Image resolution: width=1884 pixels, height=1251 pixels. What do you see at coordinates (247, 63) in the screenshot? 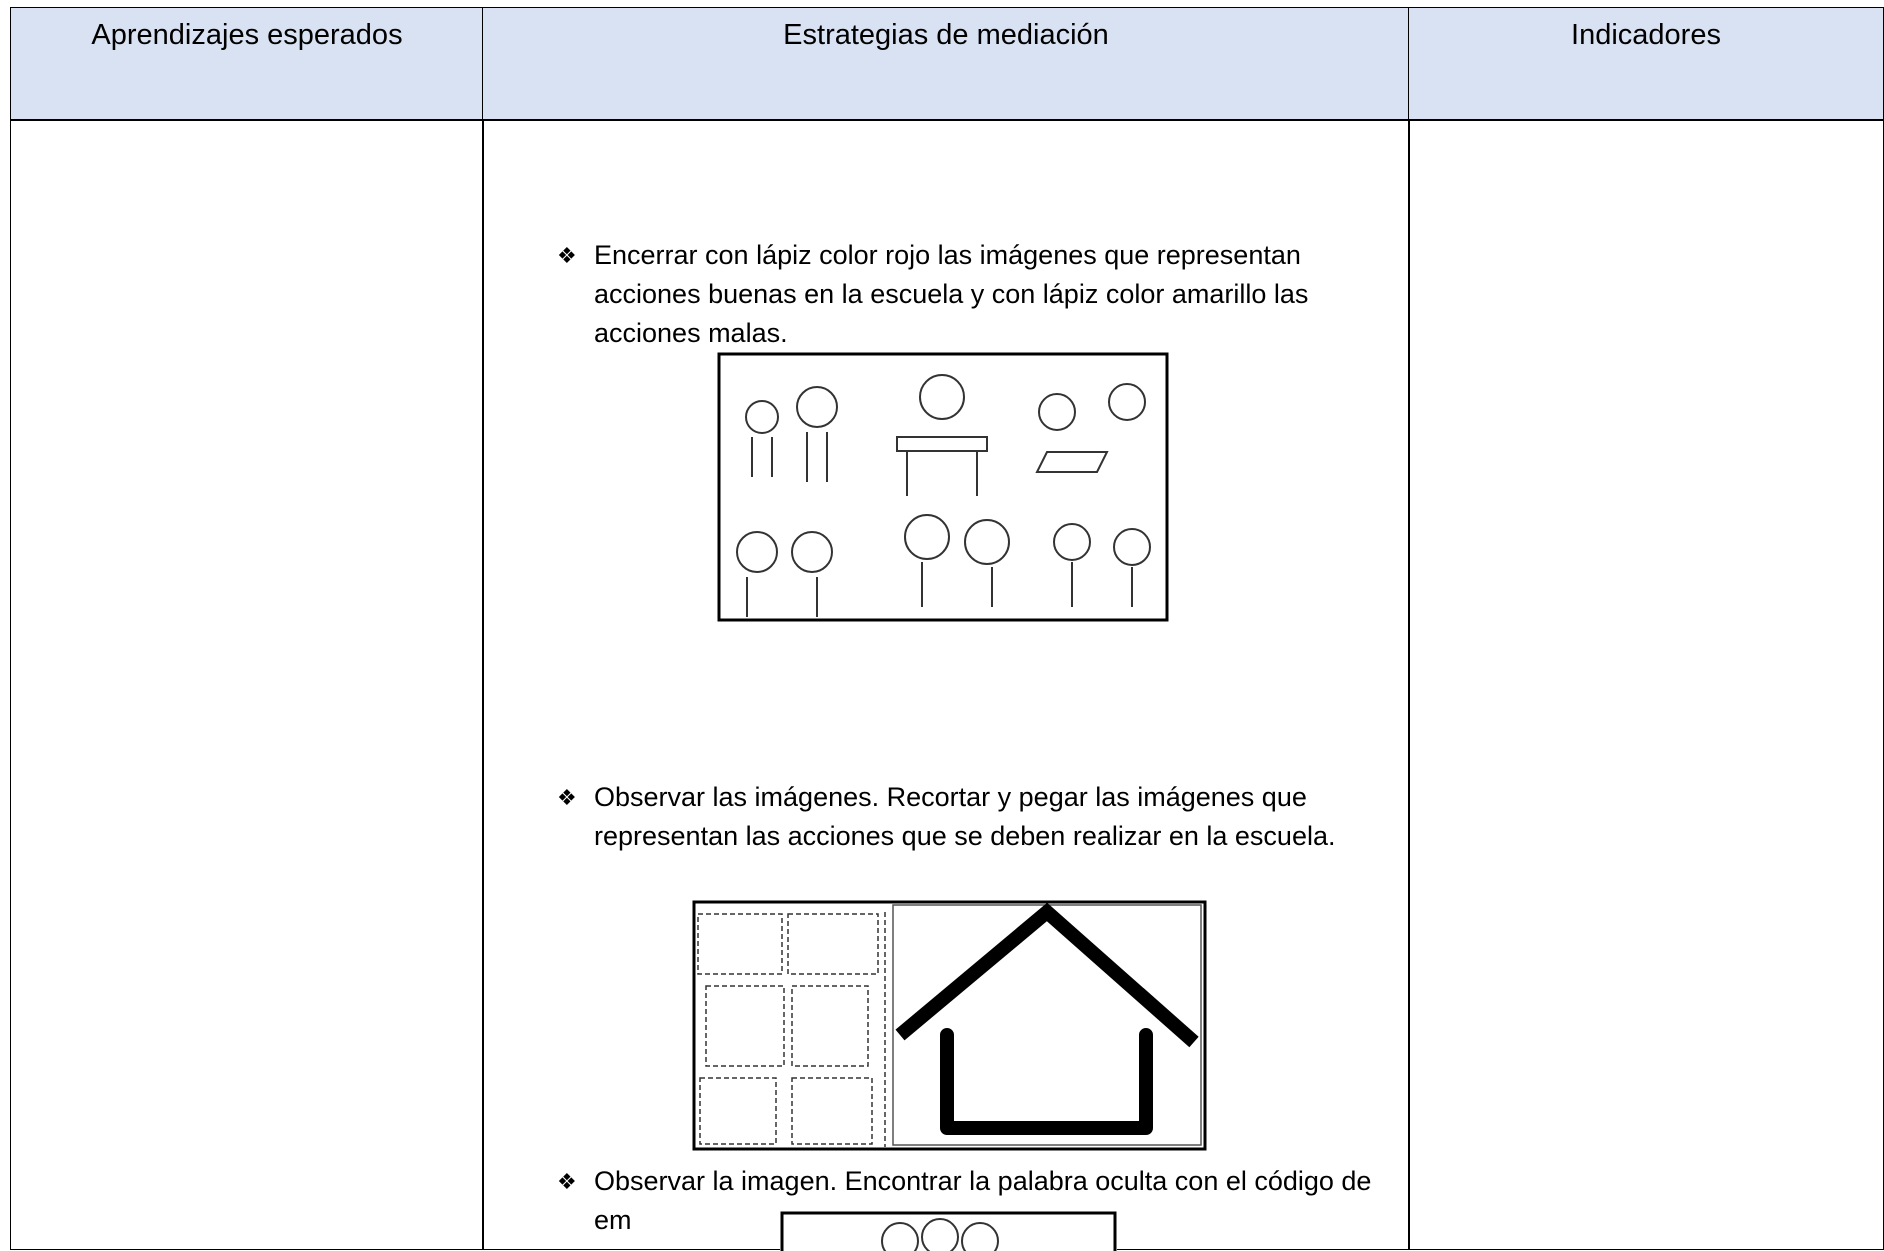
I see `header-cell: Aprendizajes esperados` at bounding box center [247, 63].